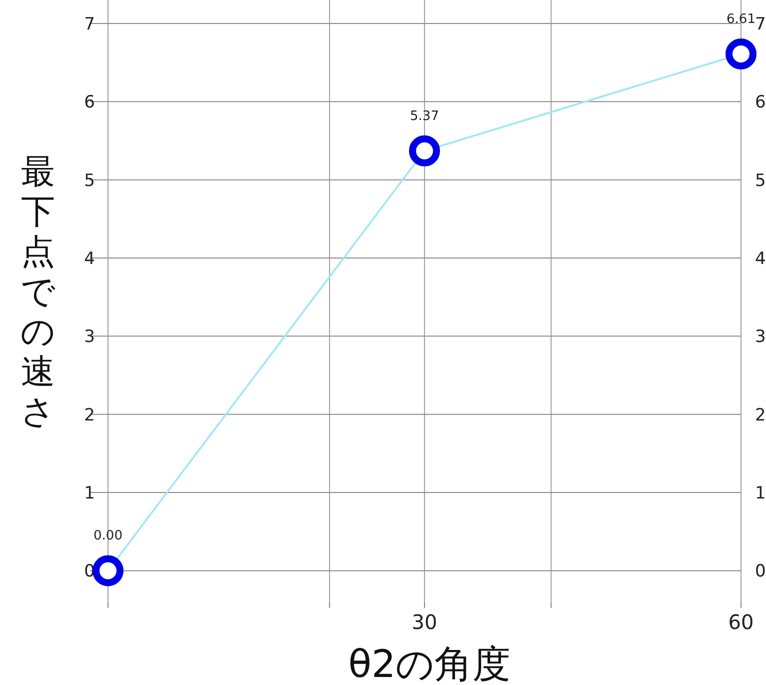  I want to click on y-tick-label: 5, so click(89, 180).